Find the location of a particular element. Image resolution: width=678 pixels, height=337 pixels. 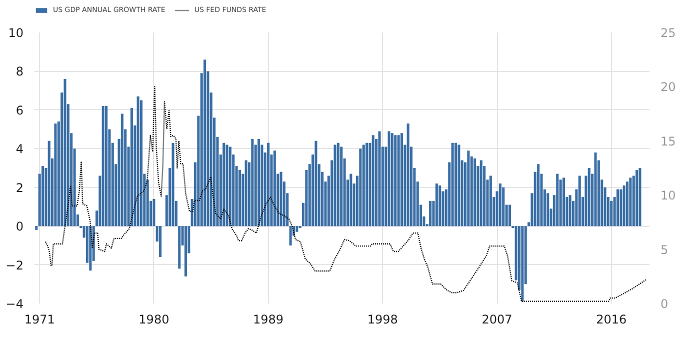

y-tick-label: 0 is located at coordinates (20, 227).